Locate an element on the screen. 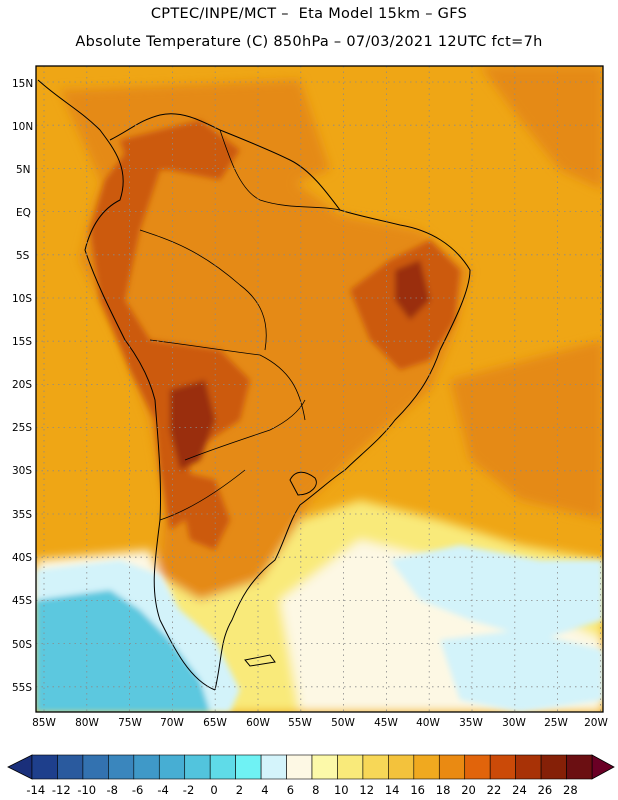  colorbar-tick-label: 6 is located at coordinates (290, 790).